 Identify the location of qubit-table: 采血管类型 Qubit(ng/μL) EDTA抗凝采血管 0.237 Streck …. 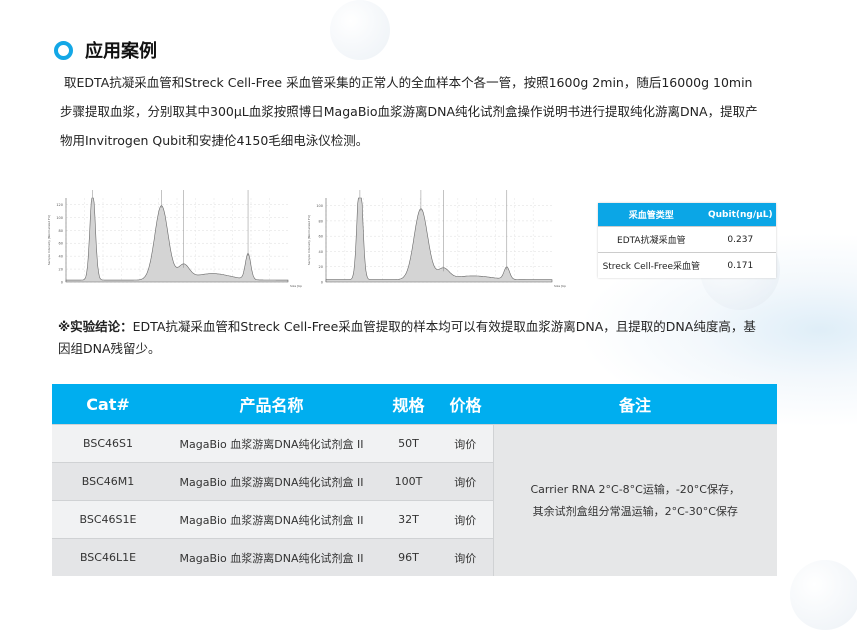
(687, 240).